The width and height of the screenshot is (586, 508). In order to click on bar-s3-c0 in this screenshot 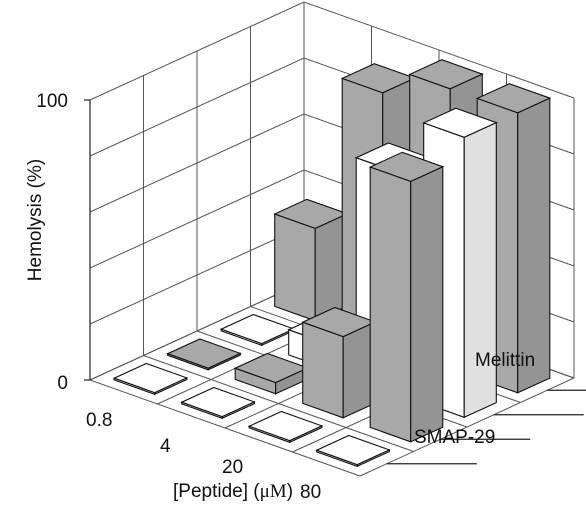, I will do `click(311, 260)`.